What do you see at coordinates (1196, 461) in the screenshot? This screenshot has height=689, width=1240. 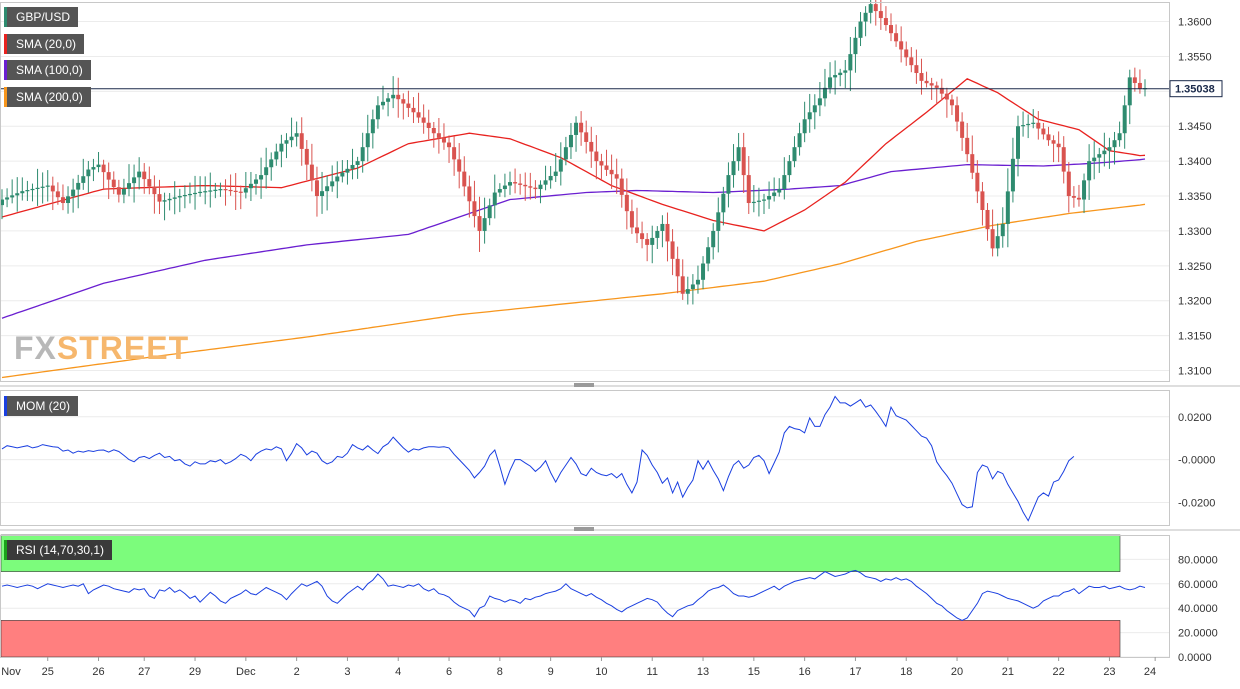 I see `mom-tick-label: -0.0000` at bounding box center [1196, 461].